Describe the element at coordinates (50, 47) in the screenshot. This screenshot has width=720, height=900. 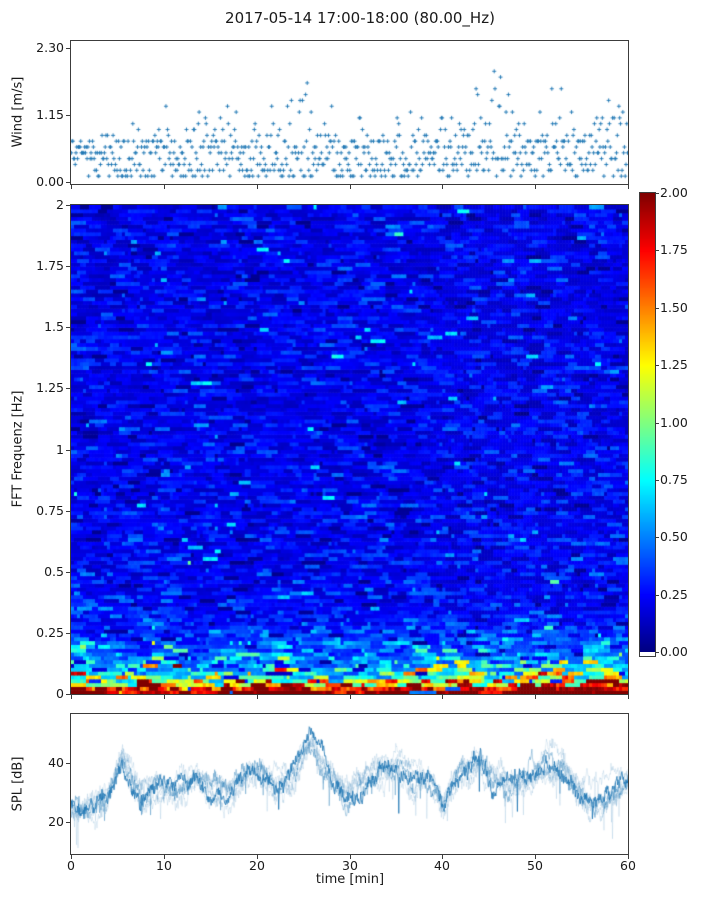
I see `wind-ytick-label: 2.30` at that location.